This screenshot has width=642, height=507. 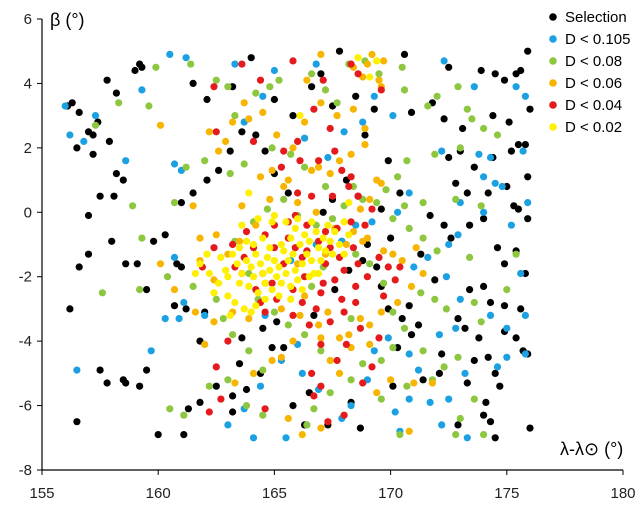 What do you see at coordinates (390, 493) in the screenshot?
I see `x-tick-label: 170` at bounding box center [390, 493].